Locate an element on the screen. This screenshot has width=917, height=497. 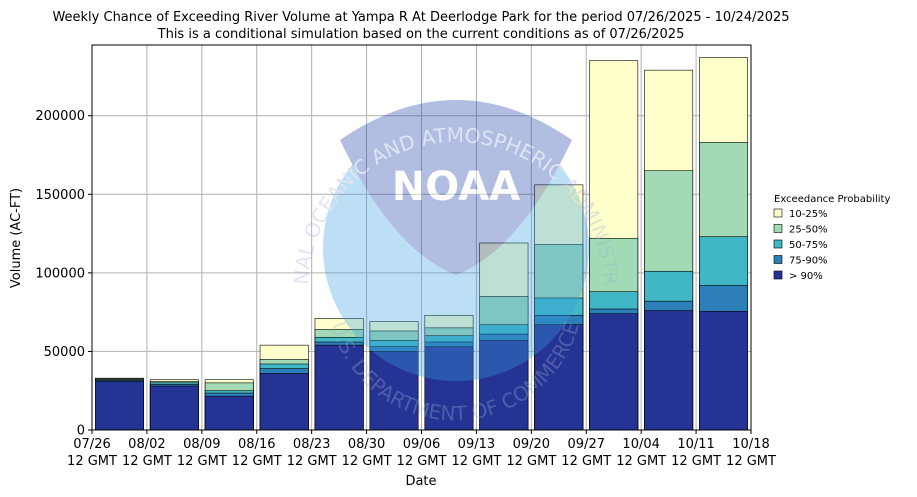
y-tick-label: 100000 is located at coordinates (60, 273).